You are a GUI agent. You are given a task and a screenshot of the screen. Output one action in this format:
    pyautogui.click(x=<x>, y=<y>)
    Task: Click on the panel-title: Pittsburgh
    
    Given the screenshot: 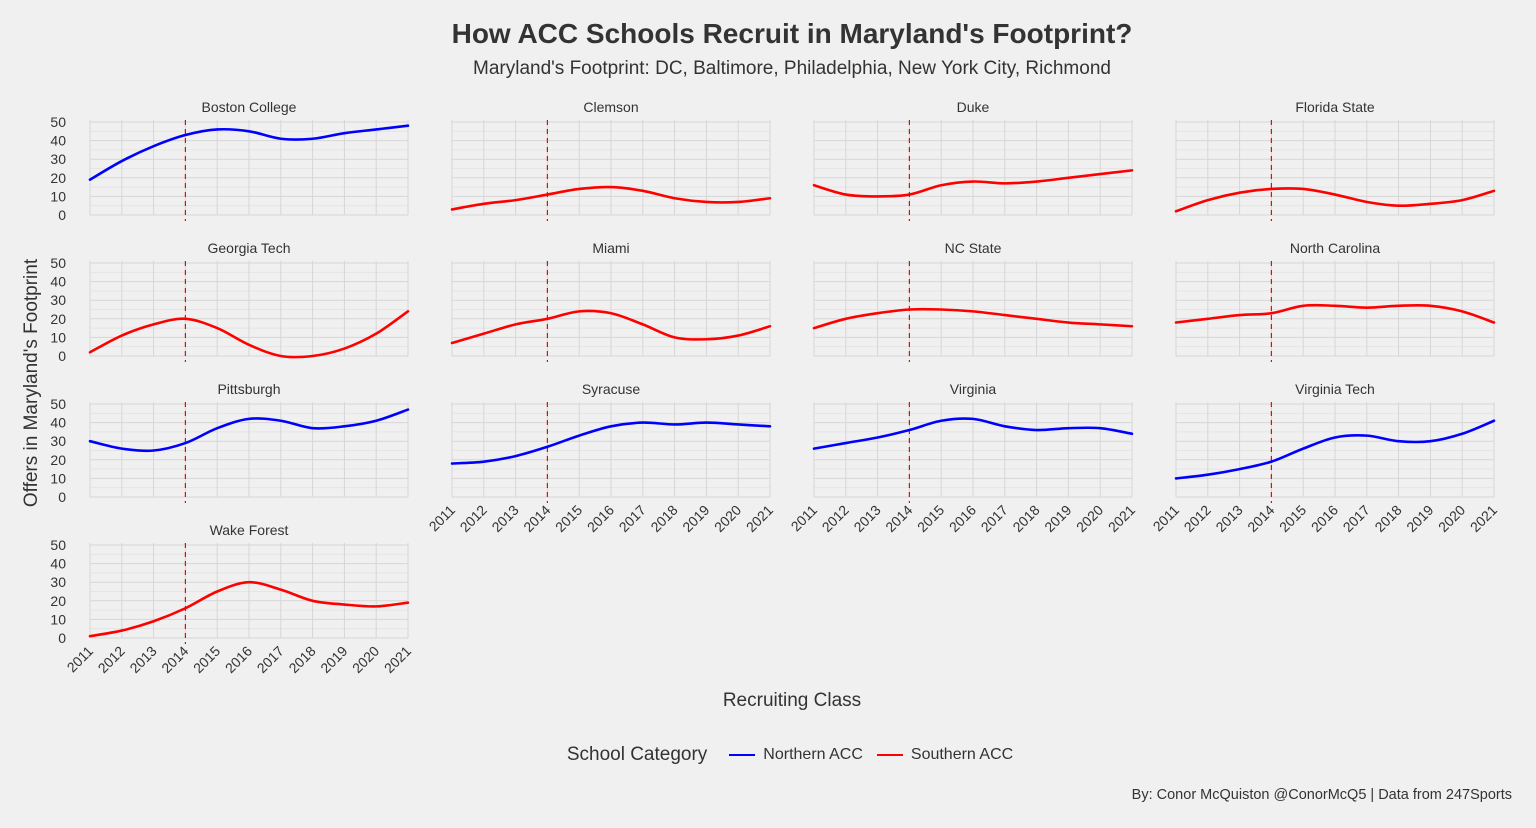 What is the action you would take?
    pyautogui.click(x=248, y=389)
    